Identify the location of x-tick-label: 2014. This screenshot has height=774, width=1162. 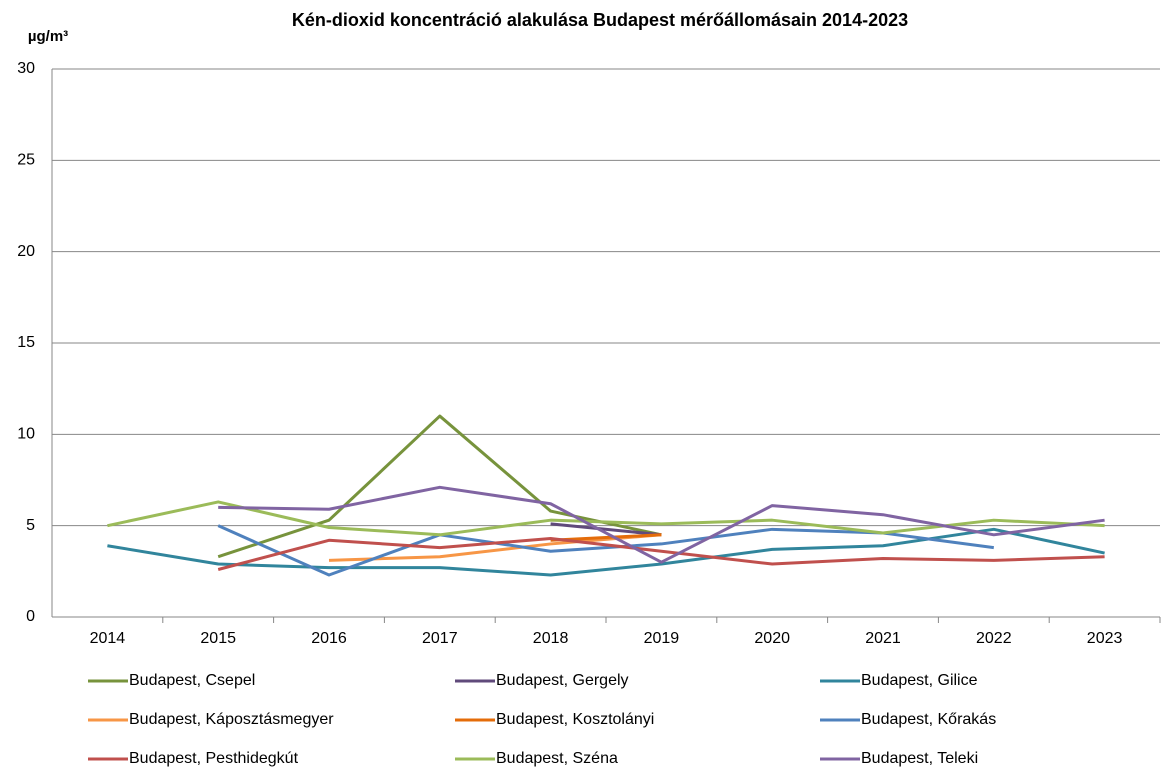
(108, 638).